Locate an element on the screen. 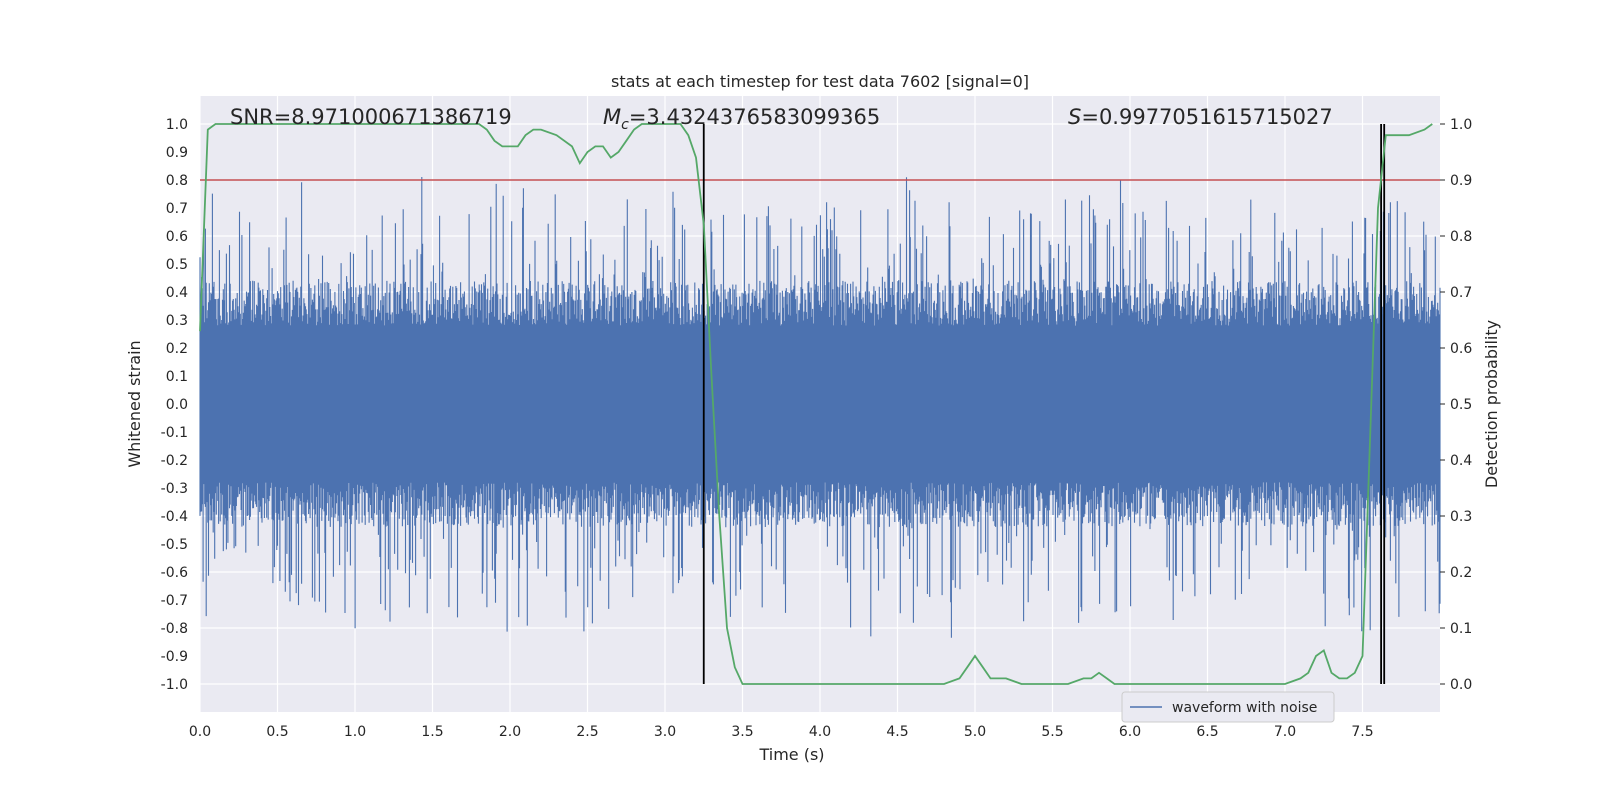 Image resolution: width=1600 pixels, height=800 pixels. y-axis-label-right: Detection probability is located at coordinates (1491, 404).